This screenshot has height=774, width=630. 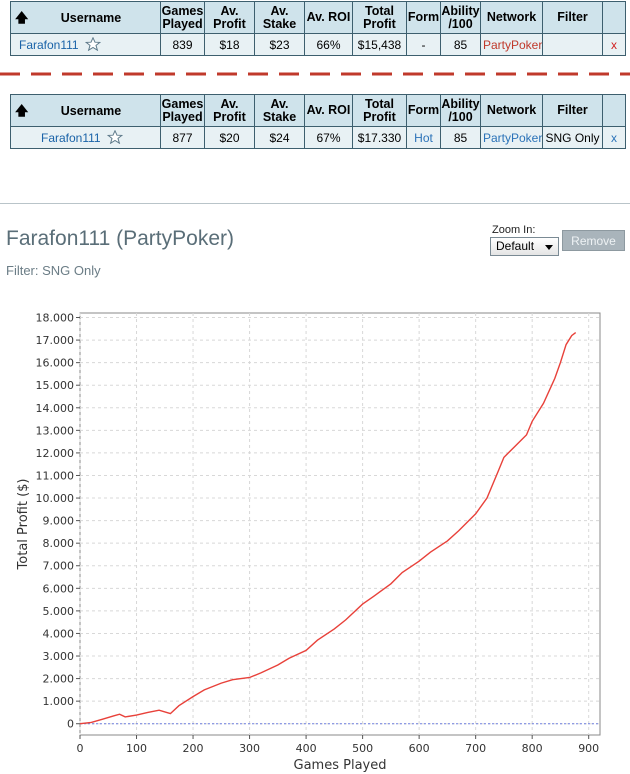 I want to click on filter-cell: SNG Only, so click(x=572, y=137).